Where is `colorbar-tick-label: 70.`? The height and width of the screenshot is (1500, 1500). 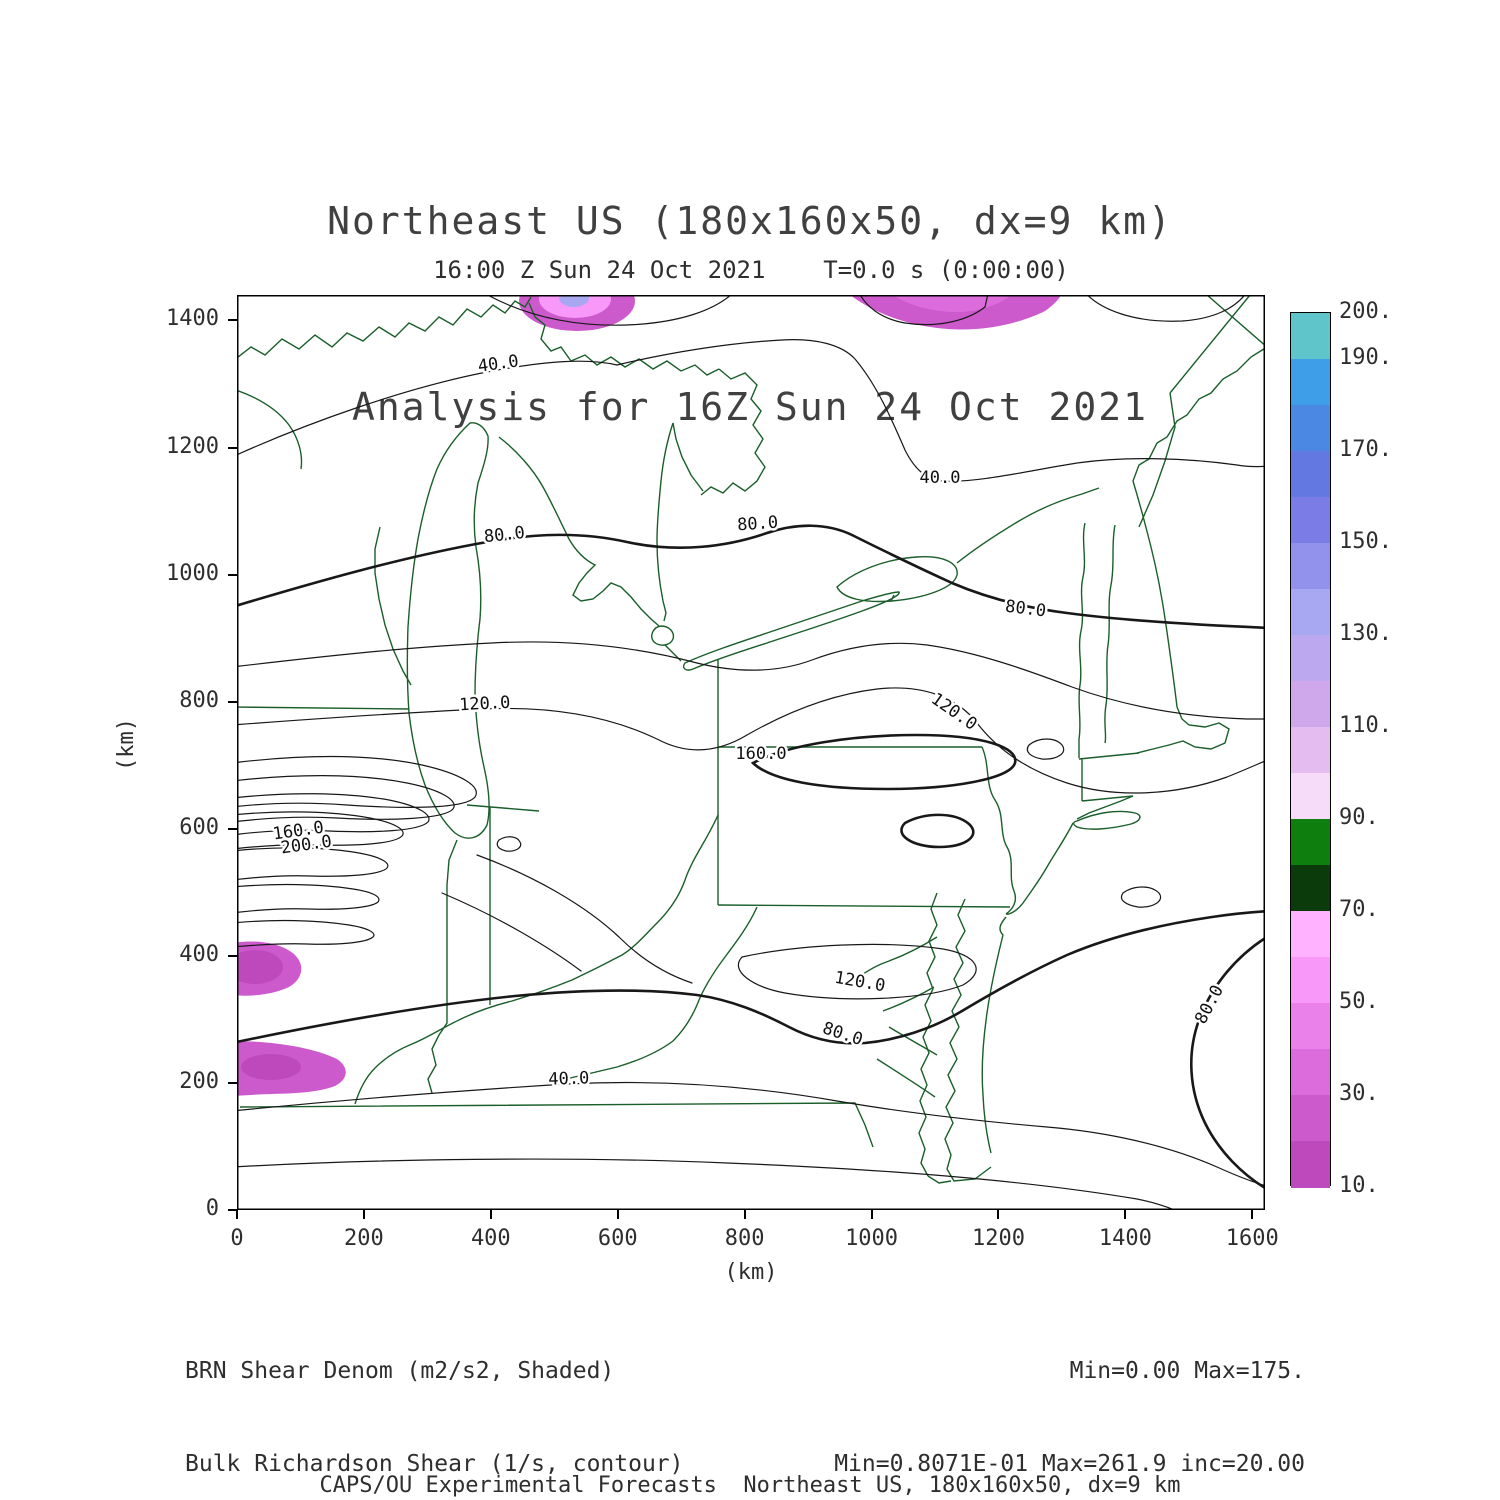
colorbar-tick-label: 70. is located at coordinates (1359, 909).